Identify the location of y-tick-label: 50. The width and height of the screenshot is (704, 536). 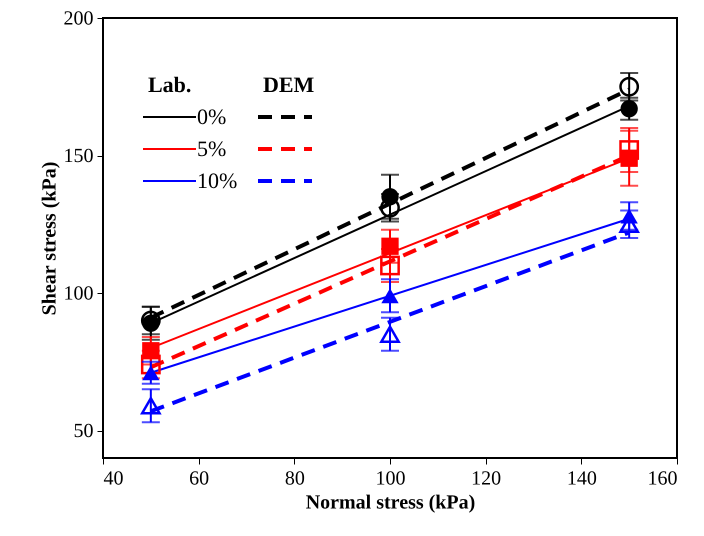
(84, 431).